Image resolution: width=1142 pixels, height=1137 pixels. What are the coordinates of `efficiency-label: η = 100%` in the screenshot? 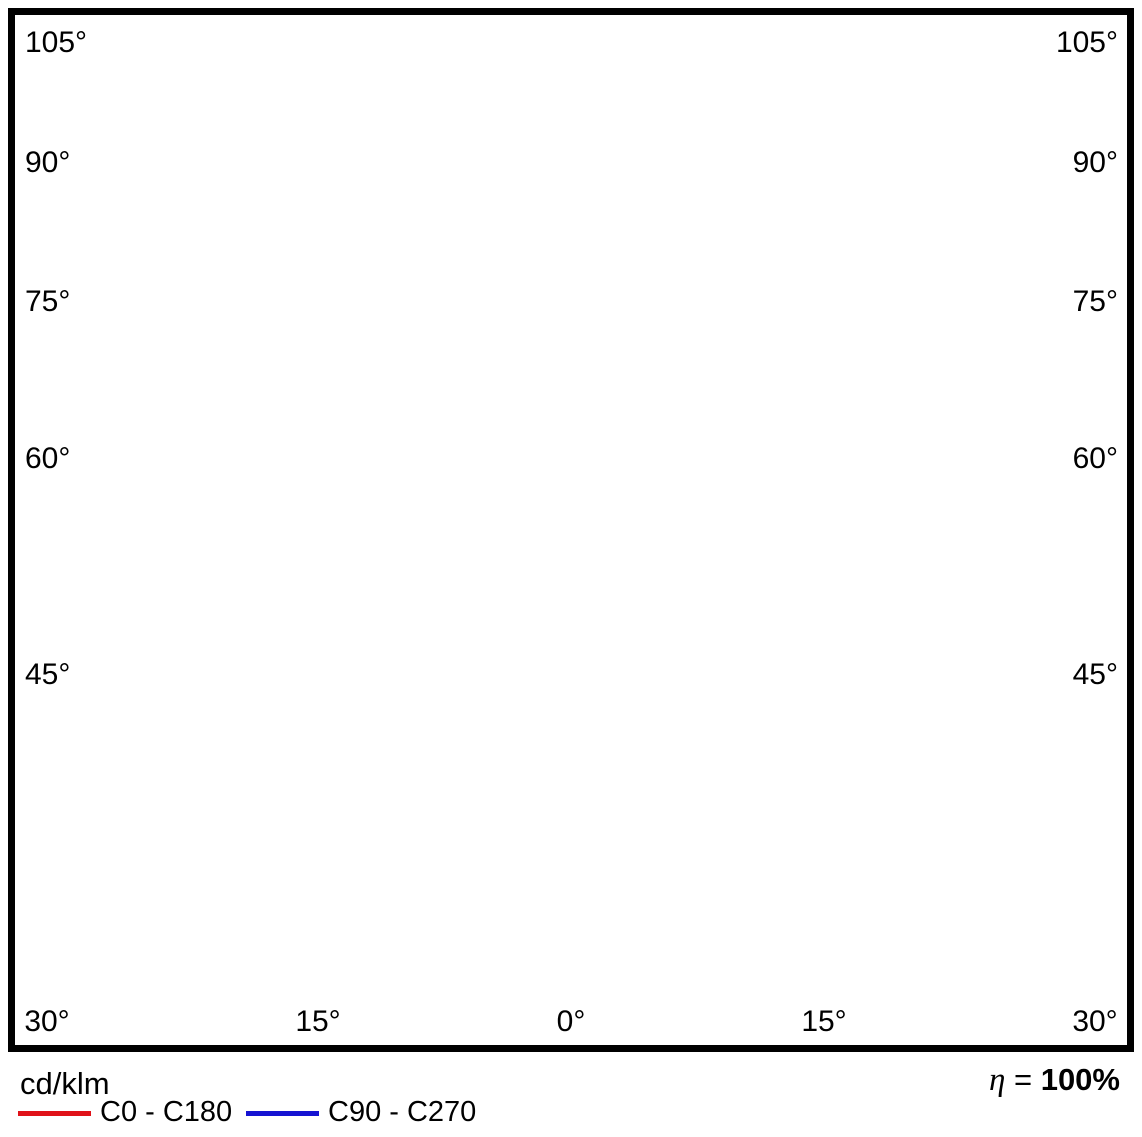 It's located at (1054, 1080).